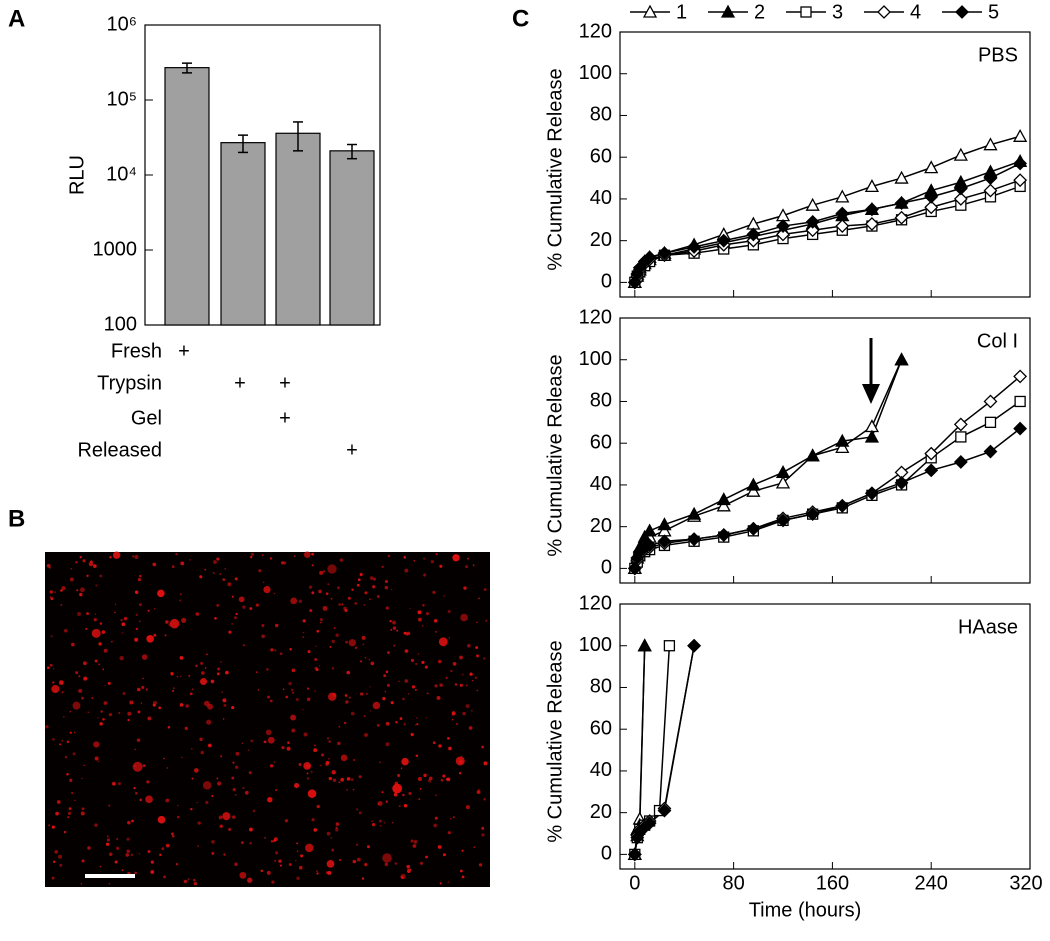  What do you see at coordinates (16, 518) in the screenshot?
I see `panel-letter: B` at bounding box center [16, 518].